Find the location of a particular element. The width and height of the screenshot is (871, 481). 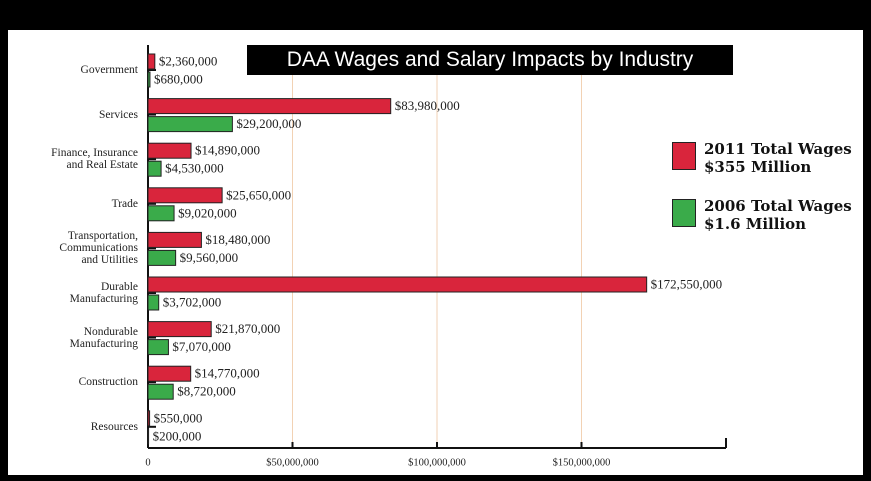

value-label: $14,890,000 is located at coordinates (227, 150).